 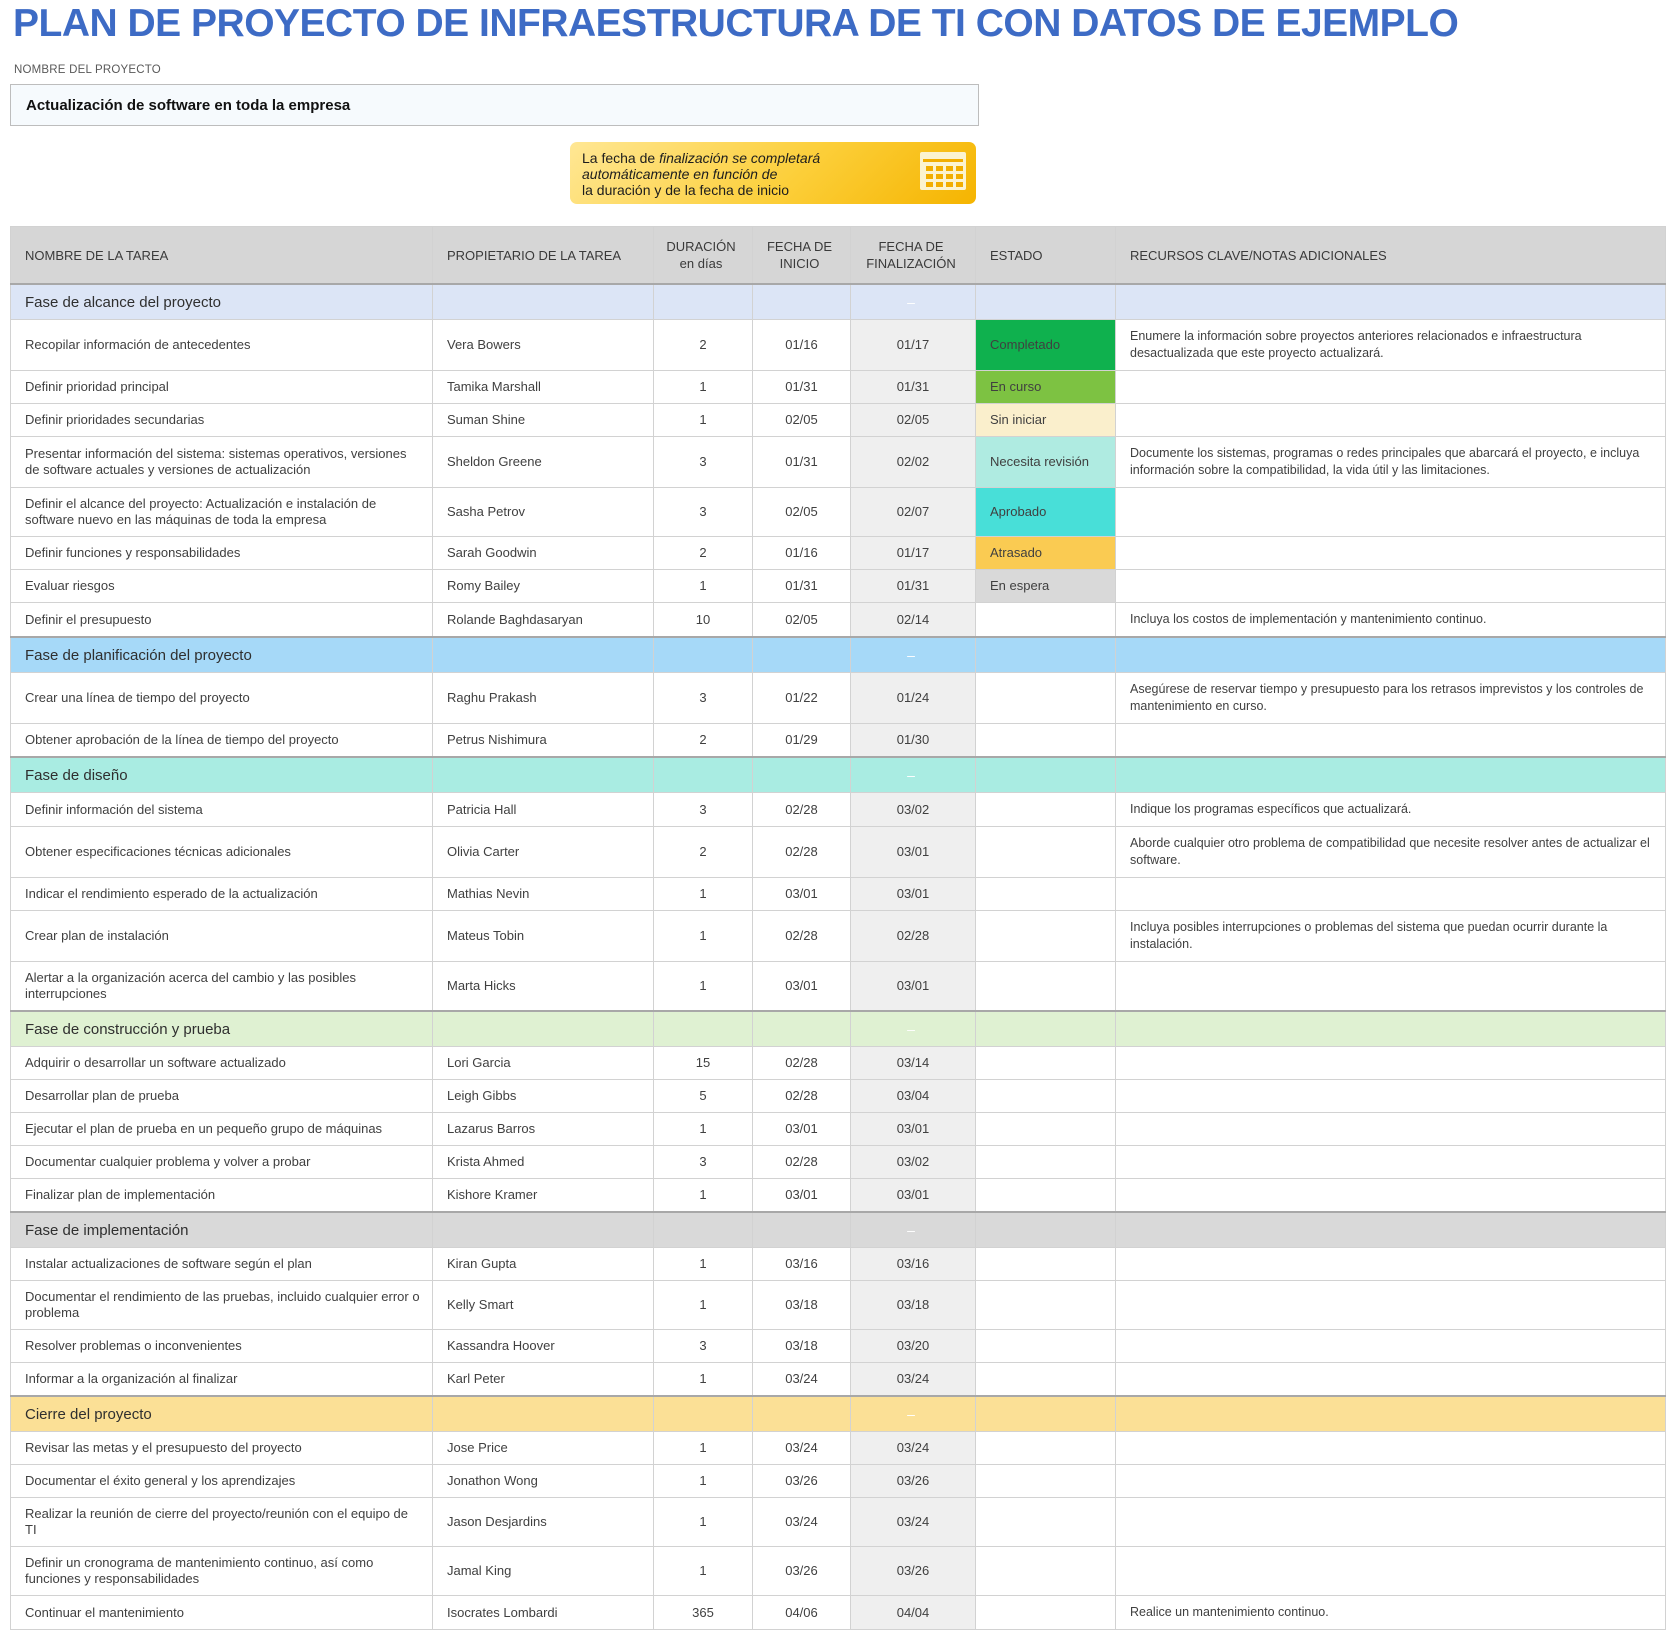 What do you see at coordinates (221, 936) in the screenshot?
I see `task-name-cell: Crear plan de instalación` at bounding box center [221, 936].